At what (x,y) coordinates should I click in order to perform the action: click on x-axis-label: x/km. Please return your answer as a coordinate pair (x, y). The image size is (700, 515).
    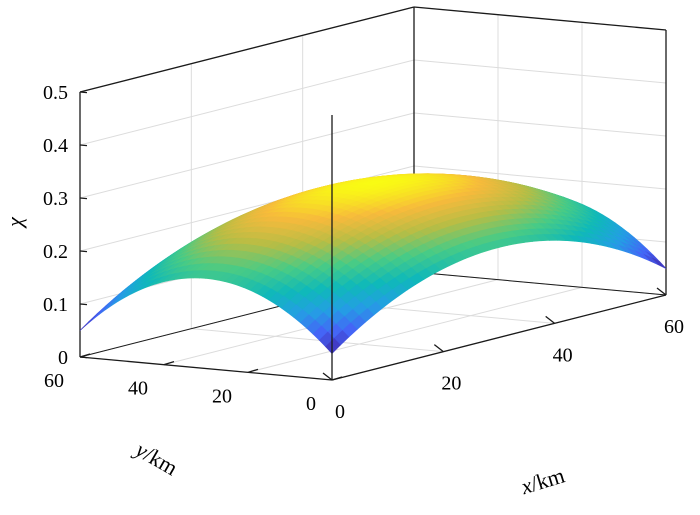
    Looking at the image, I should click on (542, 480).